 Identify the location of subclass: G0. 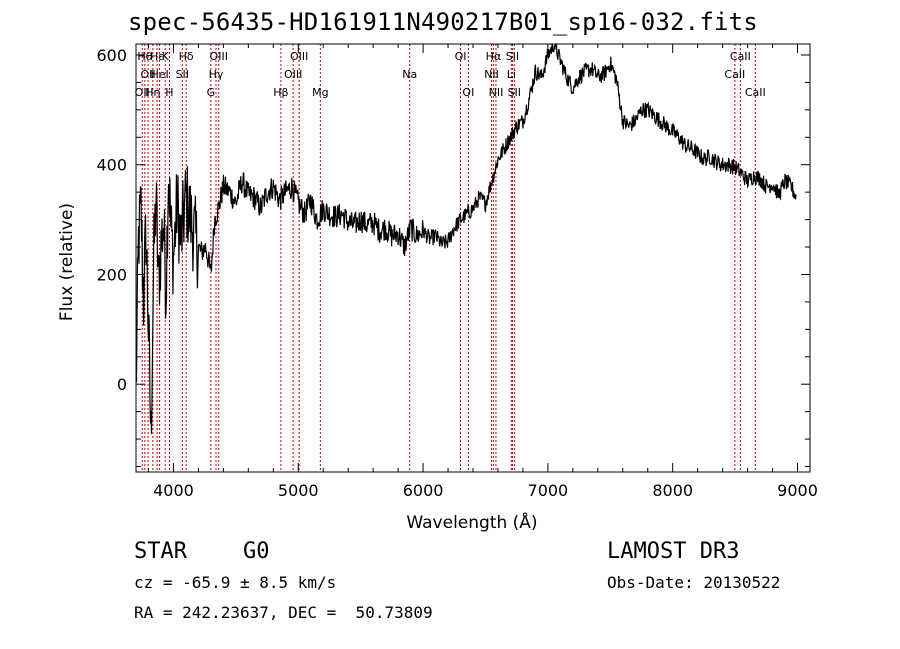
(256, 551).